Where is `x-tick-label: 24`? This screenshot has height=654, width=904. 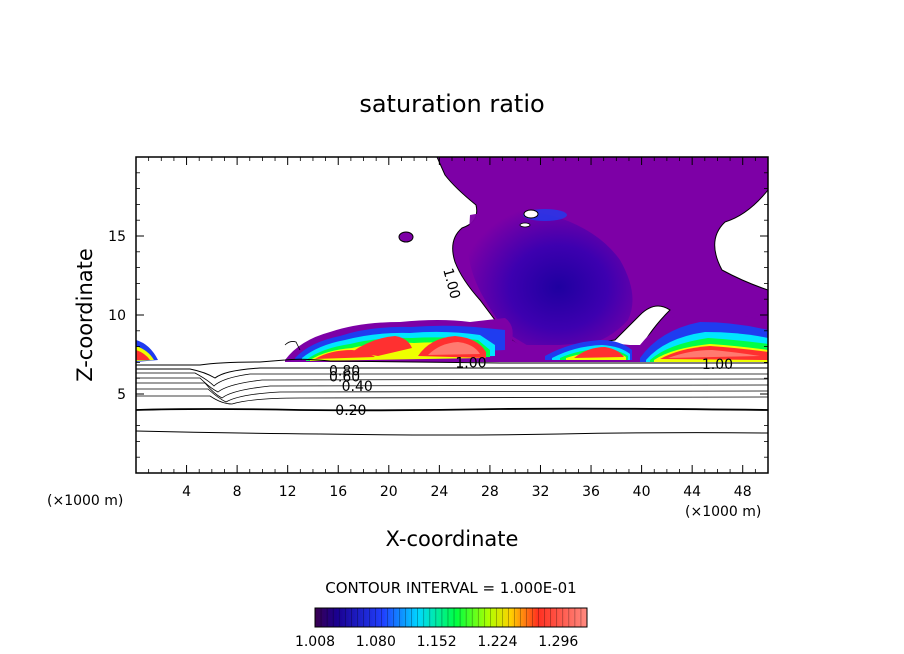
x-tick-label: 24 is located at coordinates (439, 492).